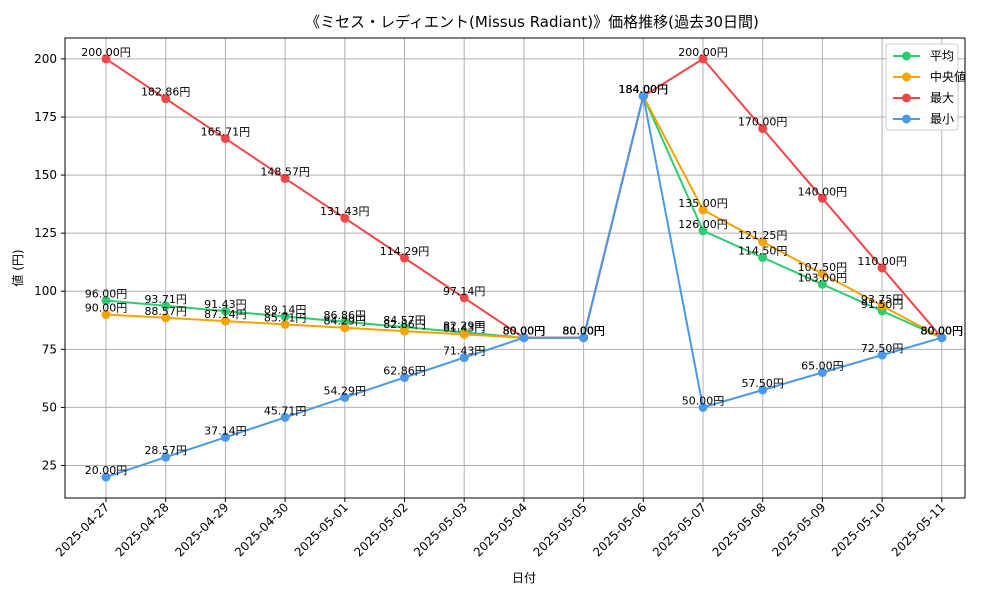 The image size is (1000, 600). What do you see at coordinates (532, 22) in the screenshot?
I see `chart-title: 《ミセス・レディエント(Missus Radiant)》価格推移(過去30日間)` at bounding box center [532, 22].